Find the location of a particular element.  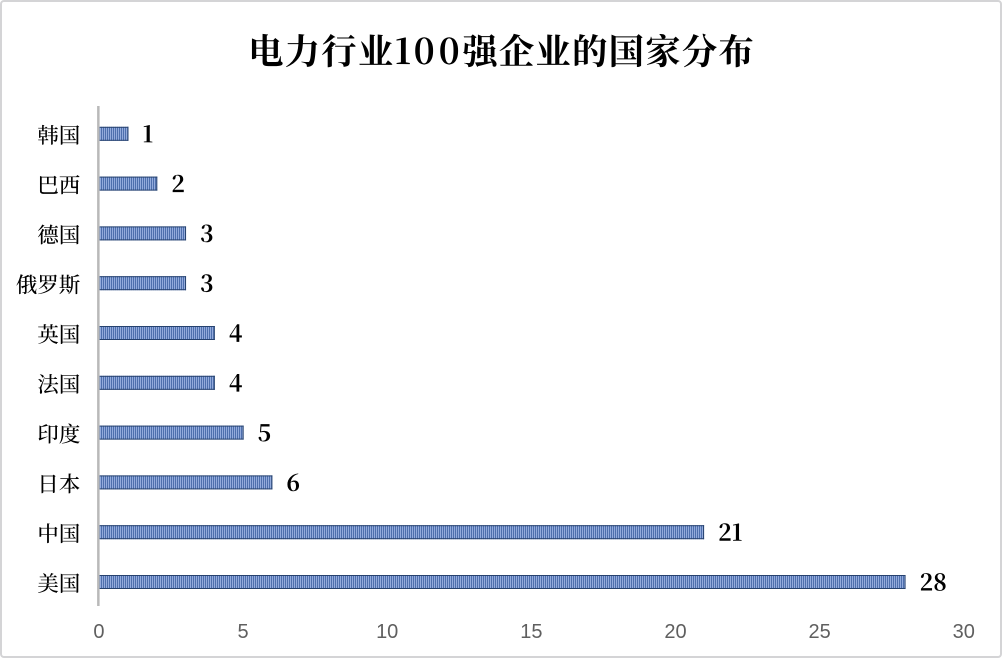

svg-text: 10 is located at coordinates (387, 632).